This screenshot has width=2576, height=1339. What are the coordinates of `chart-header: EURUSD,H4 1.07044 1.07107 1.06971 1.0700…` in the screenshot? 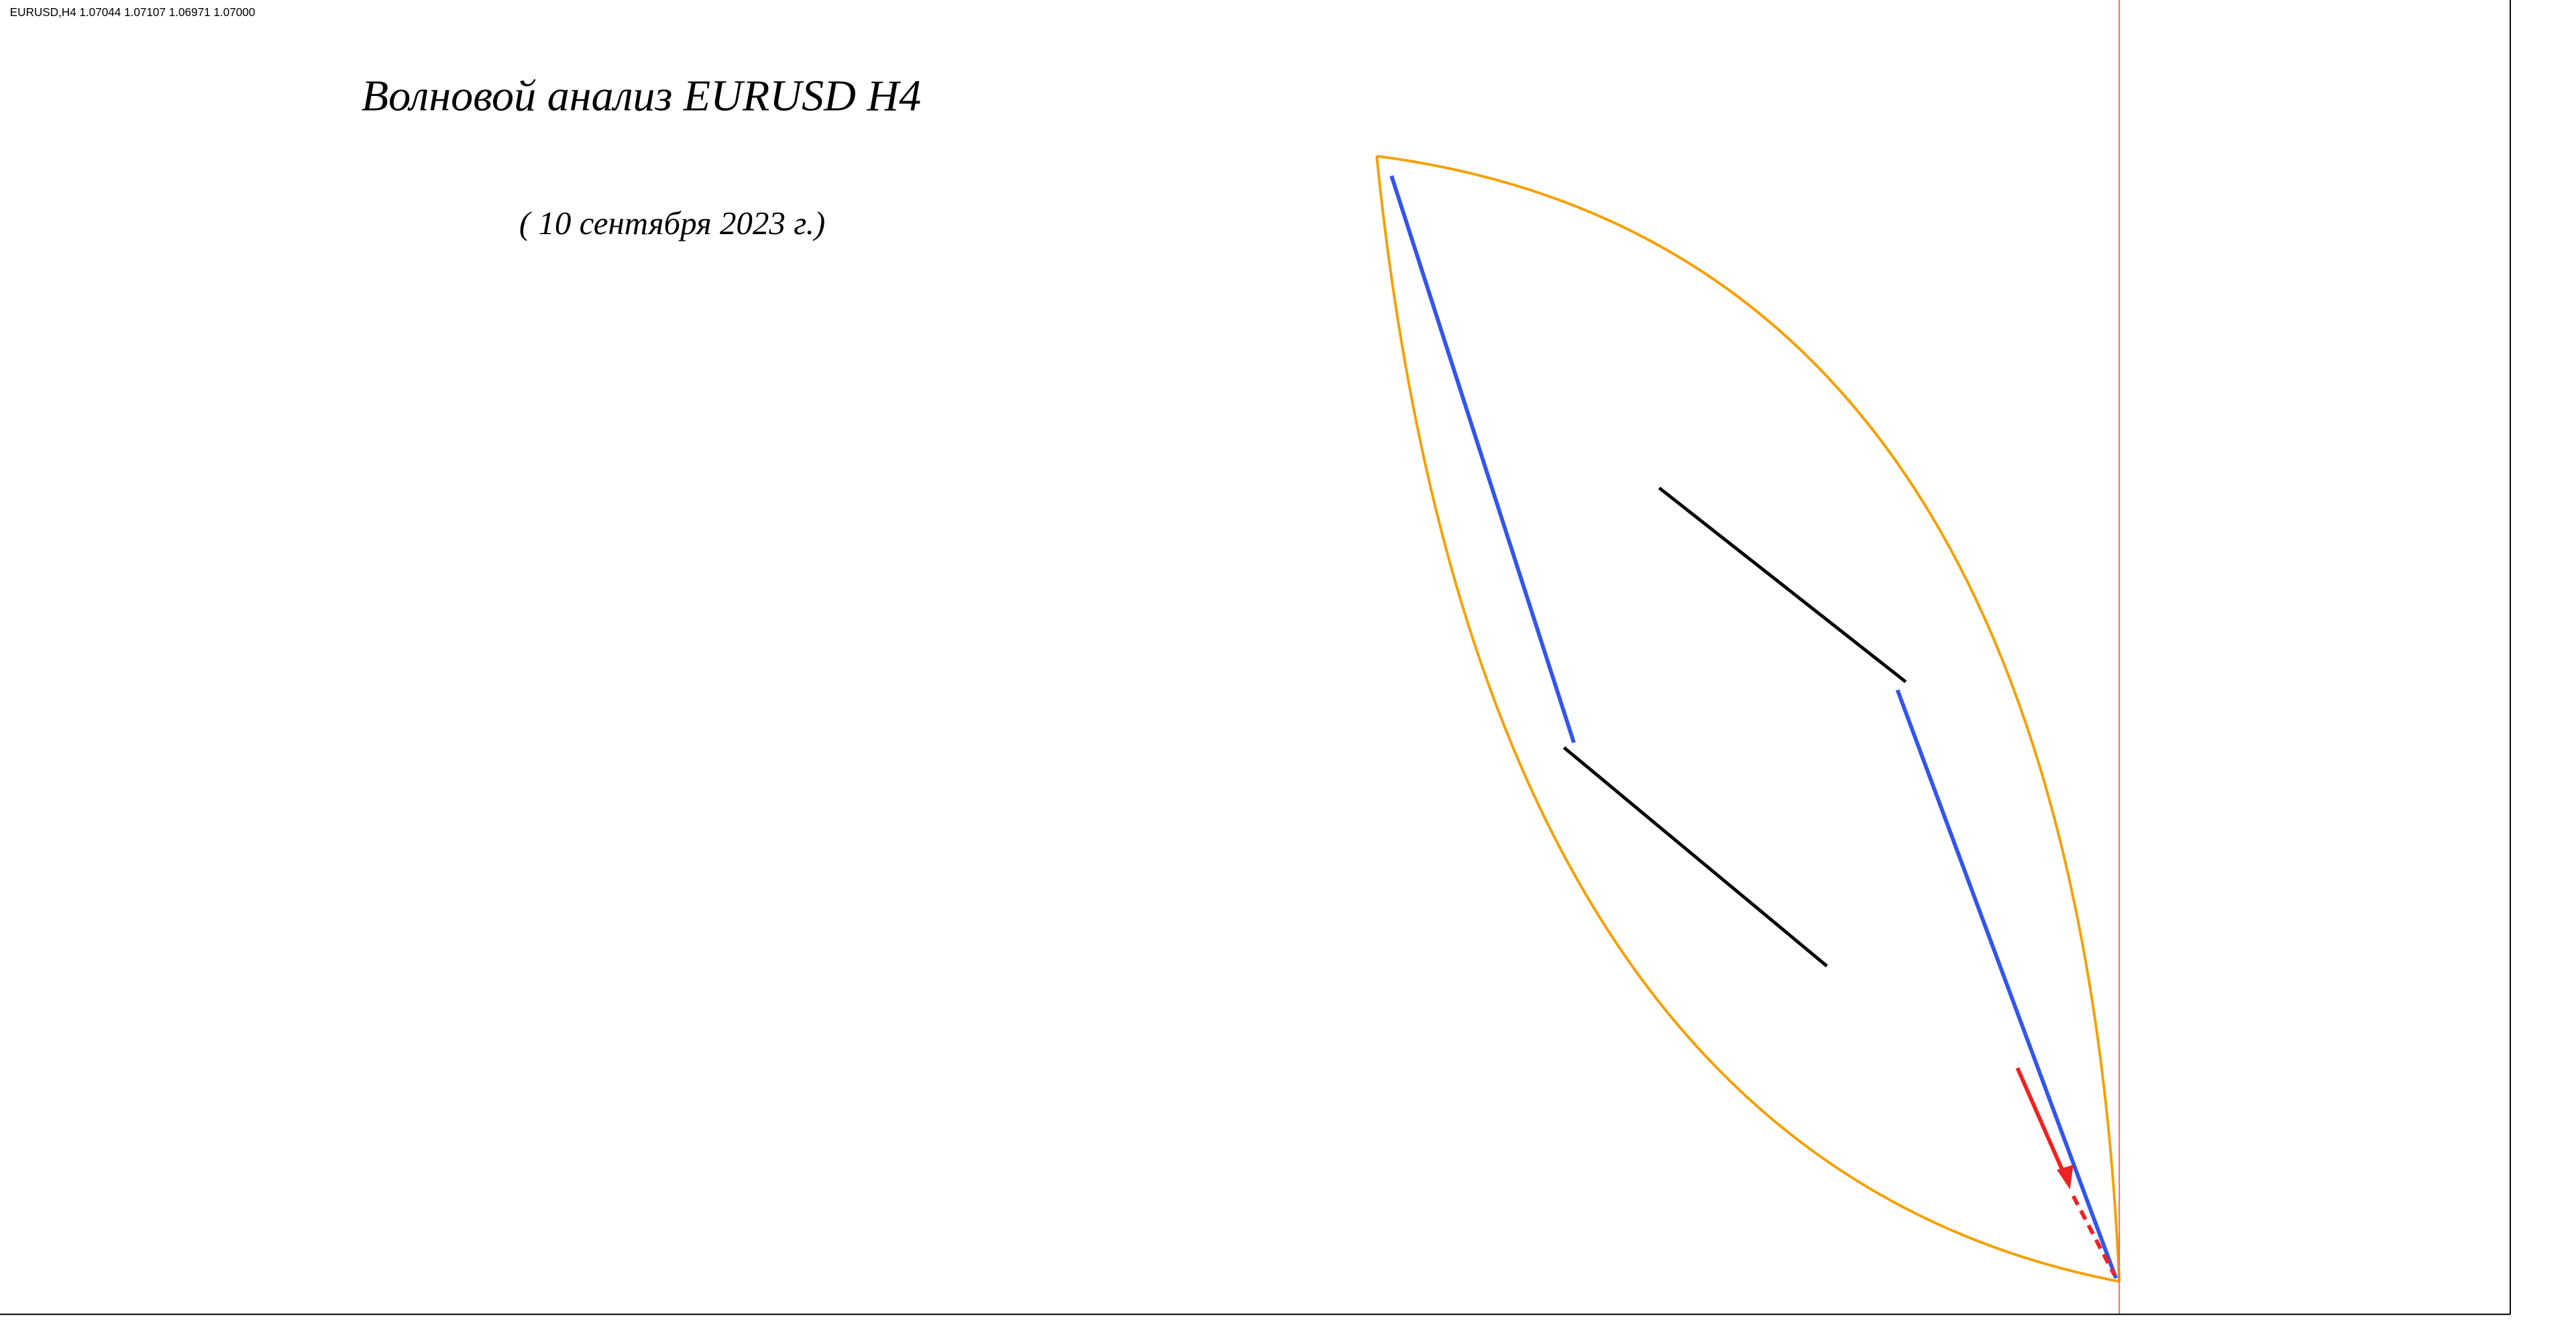 It's located at (133, 12).